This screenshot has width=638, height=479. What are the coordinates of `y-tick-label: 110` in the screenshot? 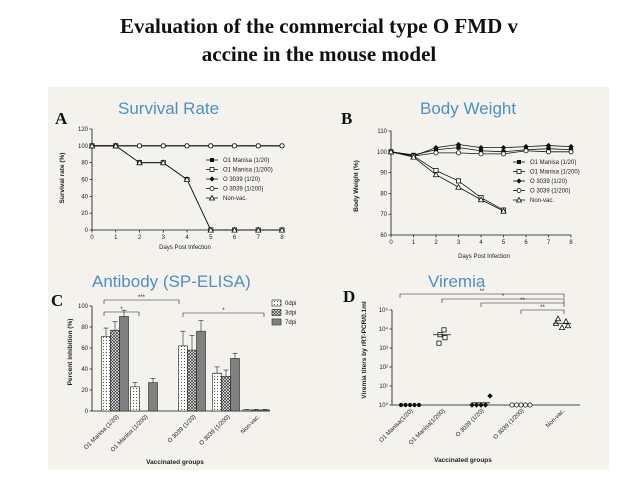 It's located at (382, 132).